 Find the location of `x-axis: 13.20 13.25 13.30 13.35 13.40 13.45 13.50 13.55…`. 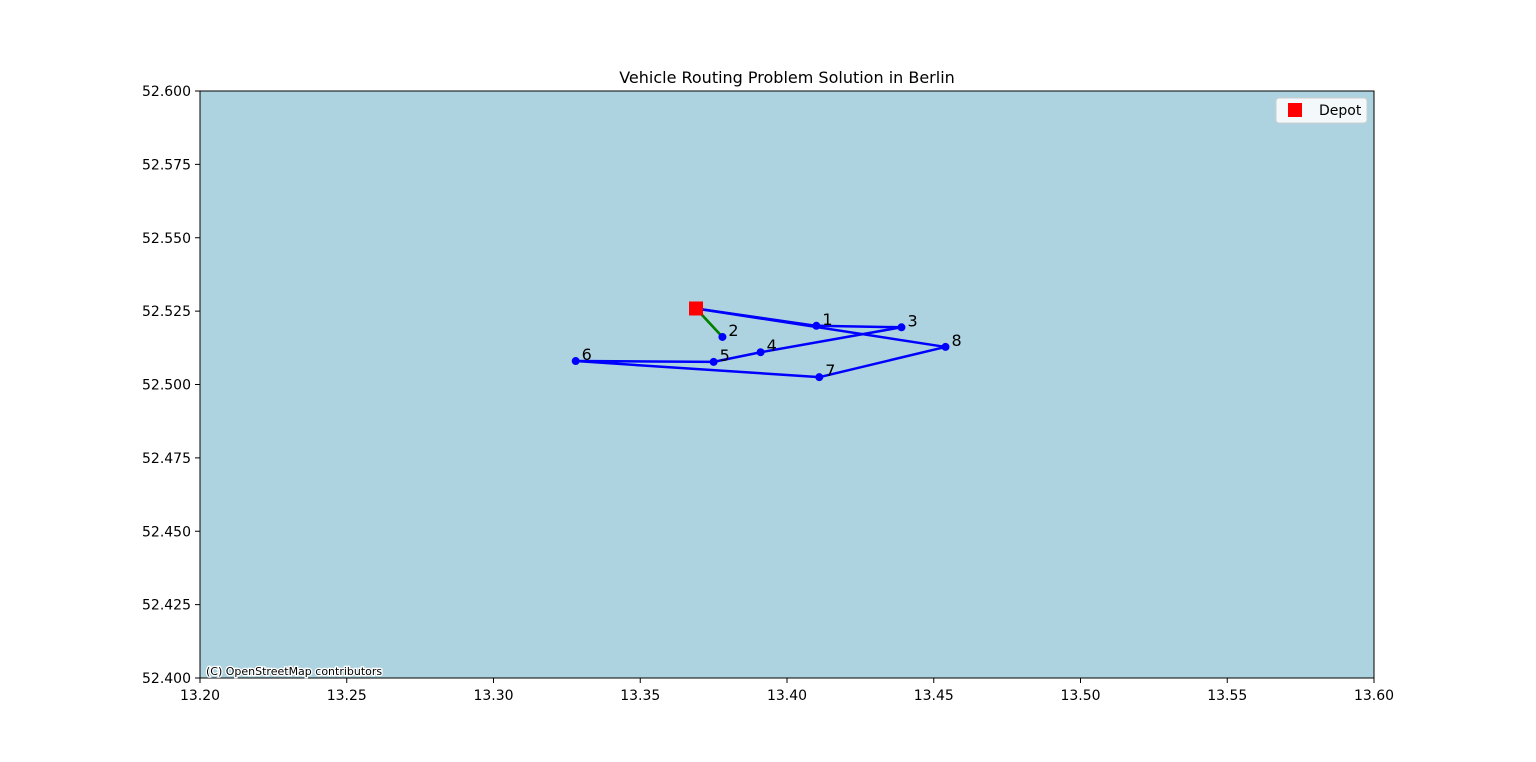

x-axis: 13.20 13.25 13.30 13.35 13.40 13.45 13.50 13.55… is located at coordinates (787, 691).